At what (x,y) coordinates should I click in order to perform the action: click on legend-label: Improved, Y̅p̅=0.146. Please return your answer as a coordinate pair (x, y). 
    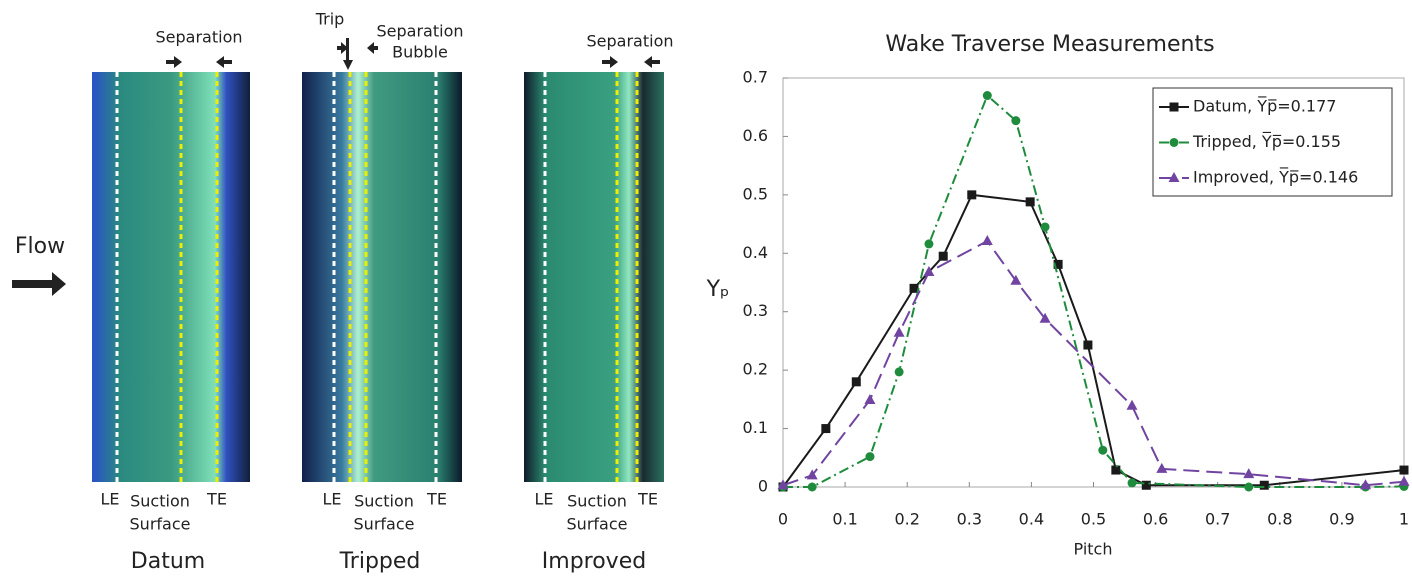
    Looking at the image, I should click on (1275, 177).